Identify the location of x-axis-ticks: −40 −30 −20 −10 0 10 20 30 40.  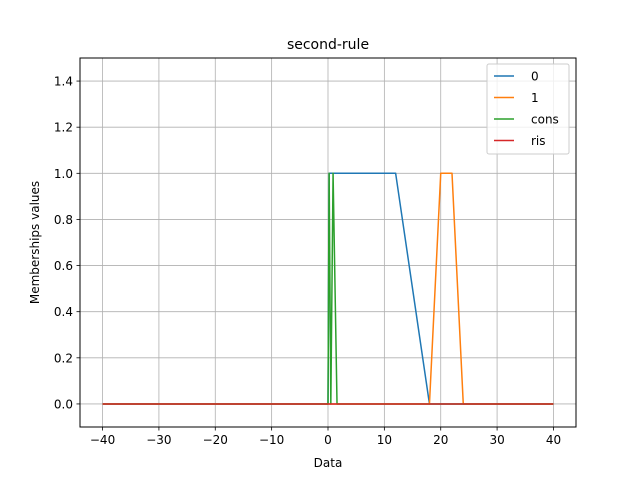
(325, 437).